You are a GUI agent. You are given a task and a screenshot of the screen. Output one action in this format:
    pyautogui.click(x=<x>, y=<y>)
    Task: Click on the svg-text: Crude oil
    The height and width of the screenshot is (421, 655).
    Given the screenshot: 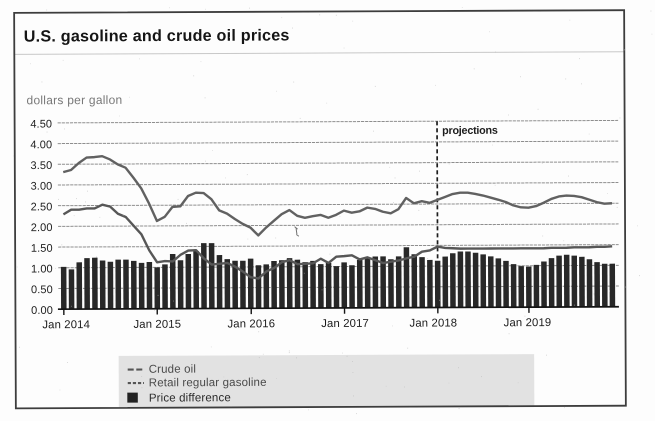 What is the action you would take?
    pyautogui.click(x=172, y=370)
    